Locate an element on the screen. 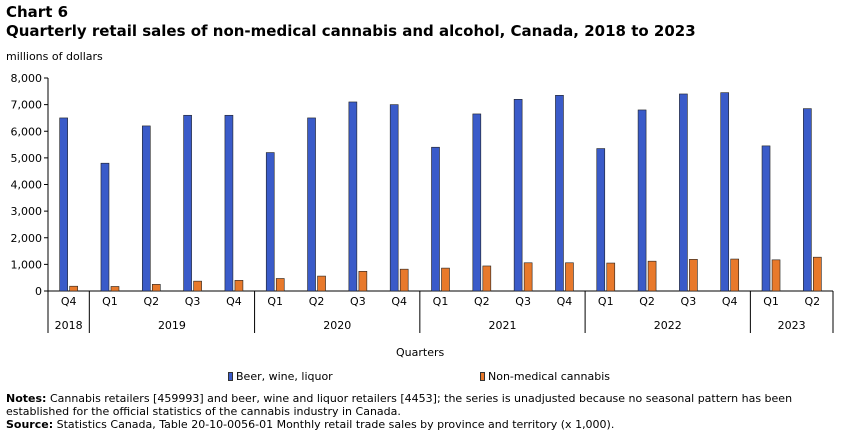  y-tick-label: 0 is located at coordinates (38, 291).